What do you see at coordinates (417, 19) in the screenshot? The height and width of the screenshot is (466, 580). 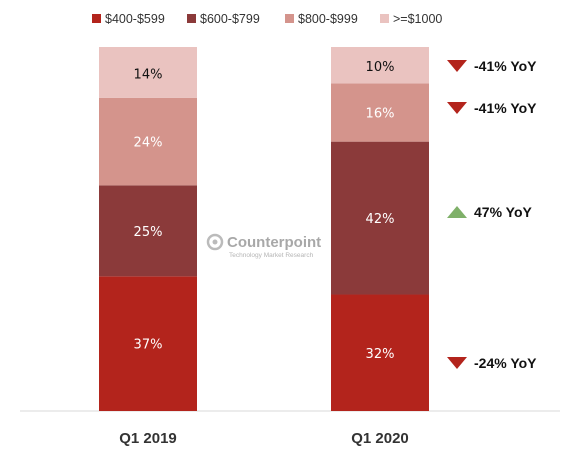 I see `legend-label-1000: >=$1000` at bounding box center [417, 19].